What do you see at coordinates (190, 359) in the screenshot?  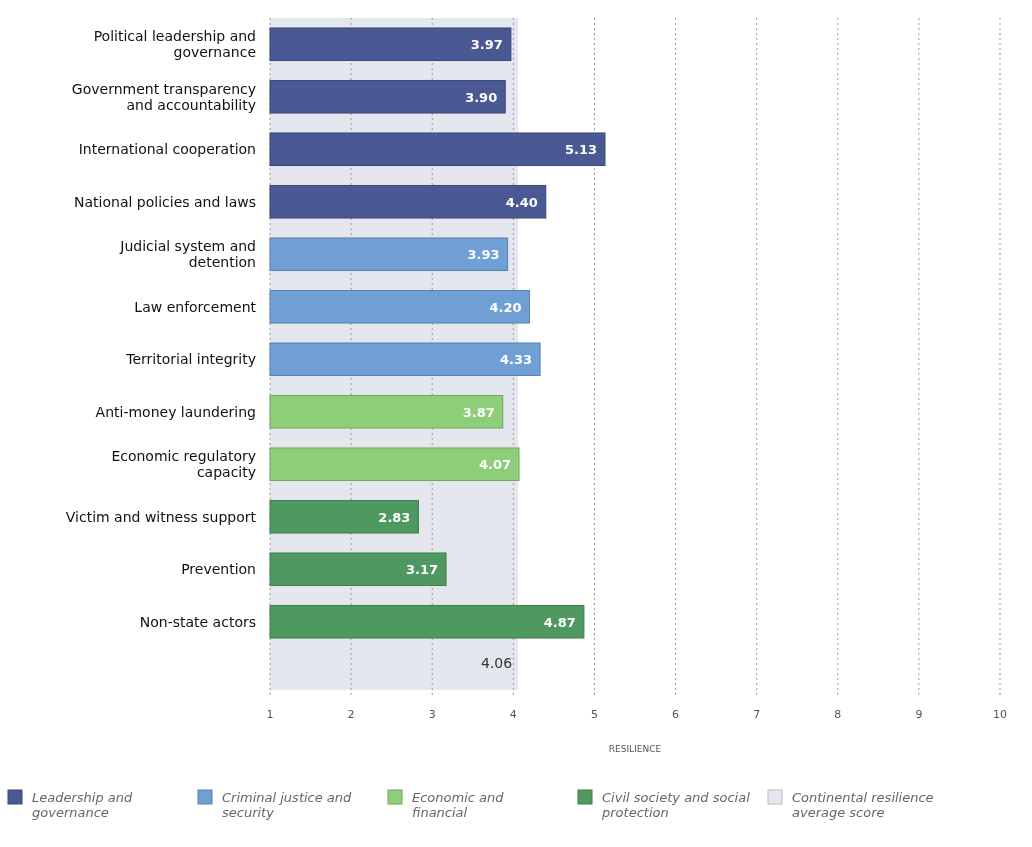 I see `y-tick-label: Territorial integrity` at bounding box center [190, 359].